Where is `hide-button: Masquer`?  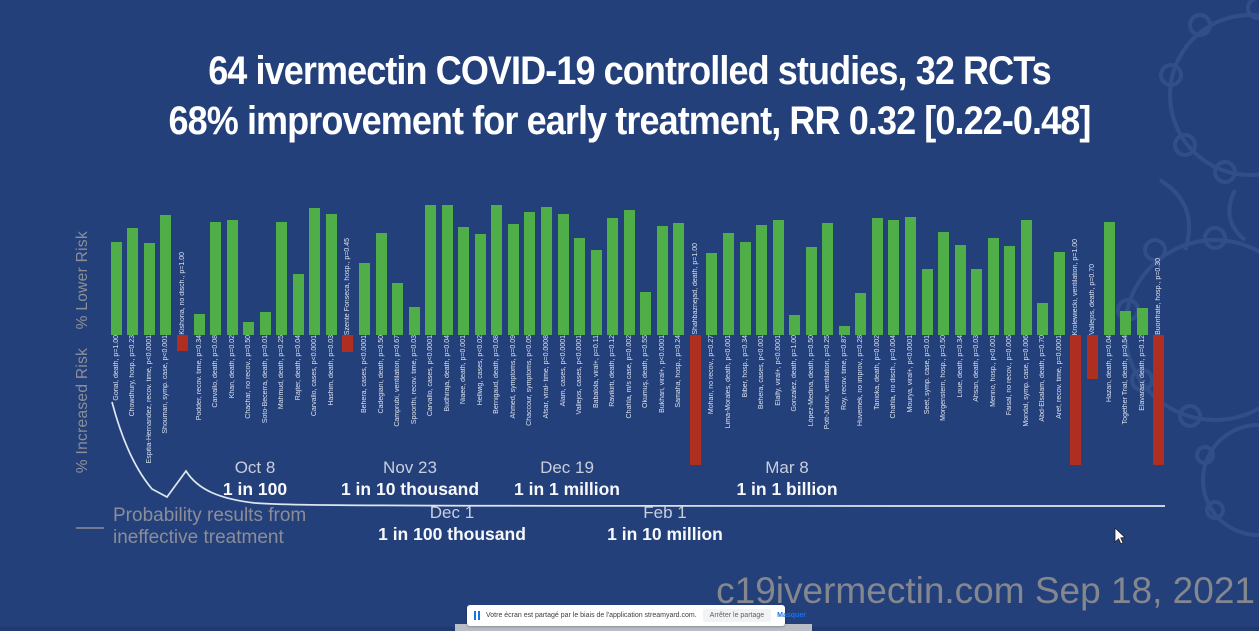 hide-button: Masquer is located at coordinates (791, 615).